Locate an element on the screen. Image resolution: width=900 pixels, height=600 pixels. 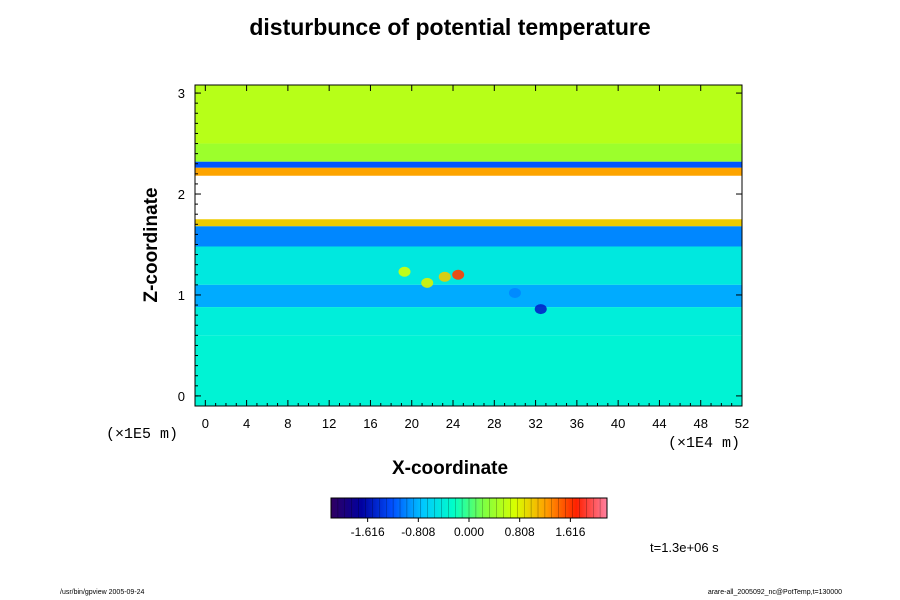
x-tick-label: 12 is located at coordinates (329, 423).